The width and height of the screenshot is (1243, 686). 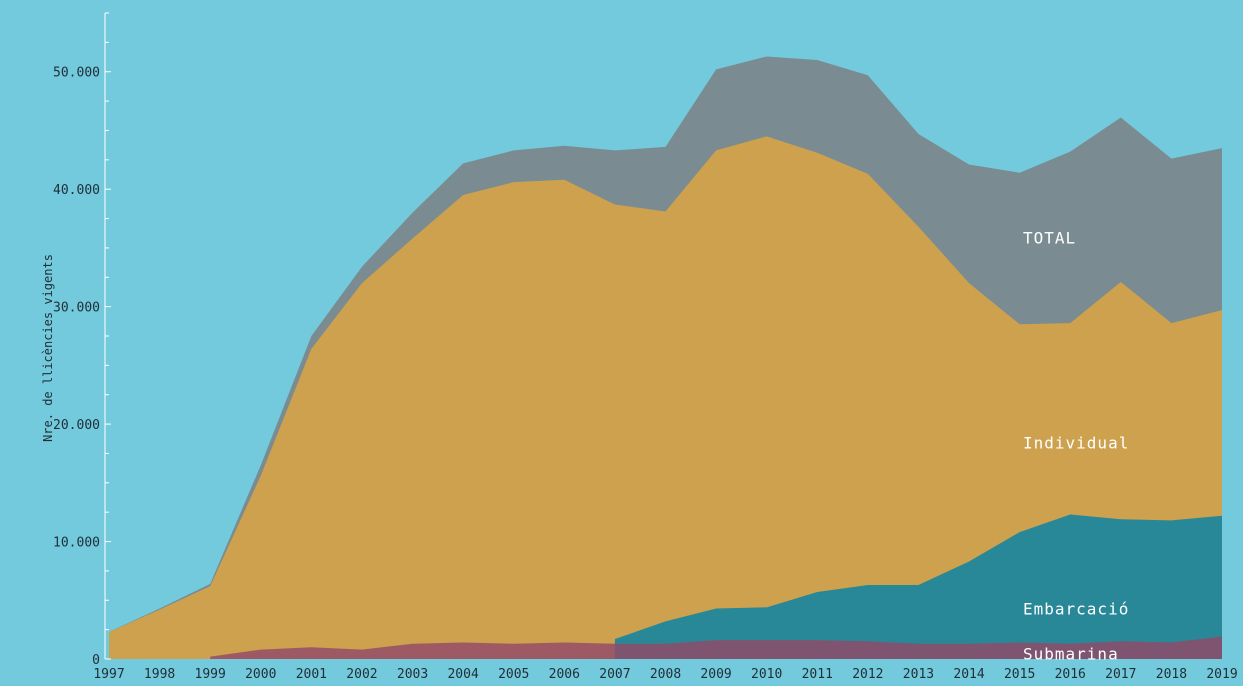 I want to click on x-tick-label: 2017, so click(x=1120, y=674).